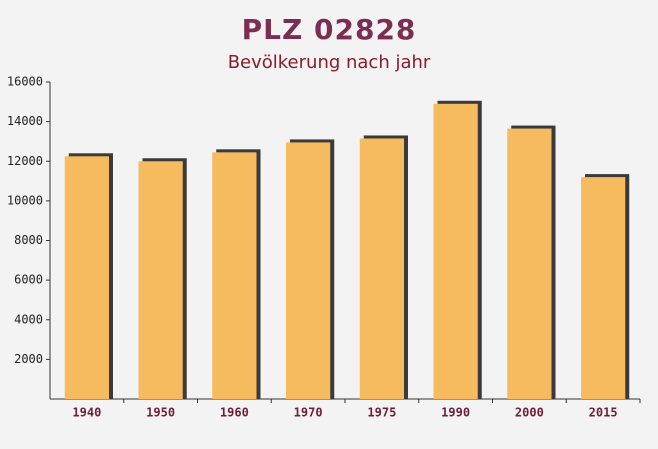 The width and height of the screenshot is (658, 449). What do you see at coordinates (28, 319) in the screenshot?
I see `y-tick-label: 4000` at bounding box center [28, 319].